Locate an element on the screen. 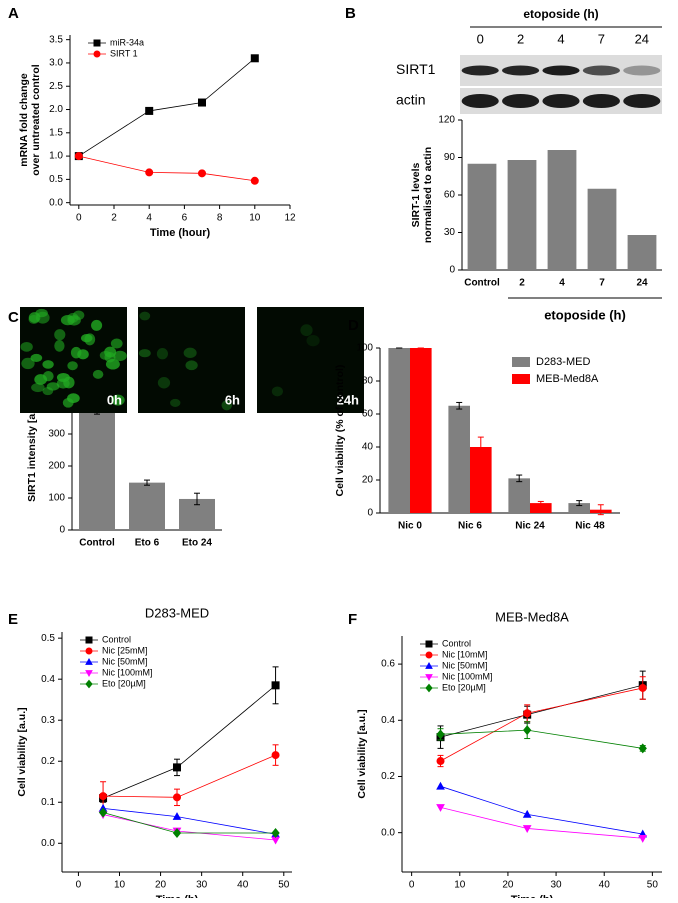 The width and height of the screenshot is (678, 903). x-tick-label: Eto 24 is located at coordinates (197, 543).